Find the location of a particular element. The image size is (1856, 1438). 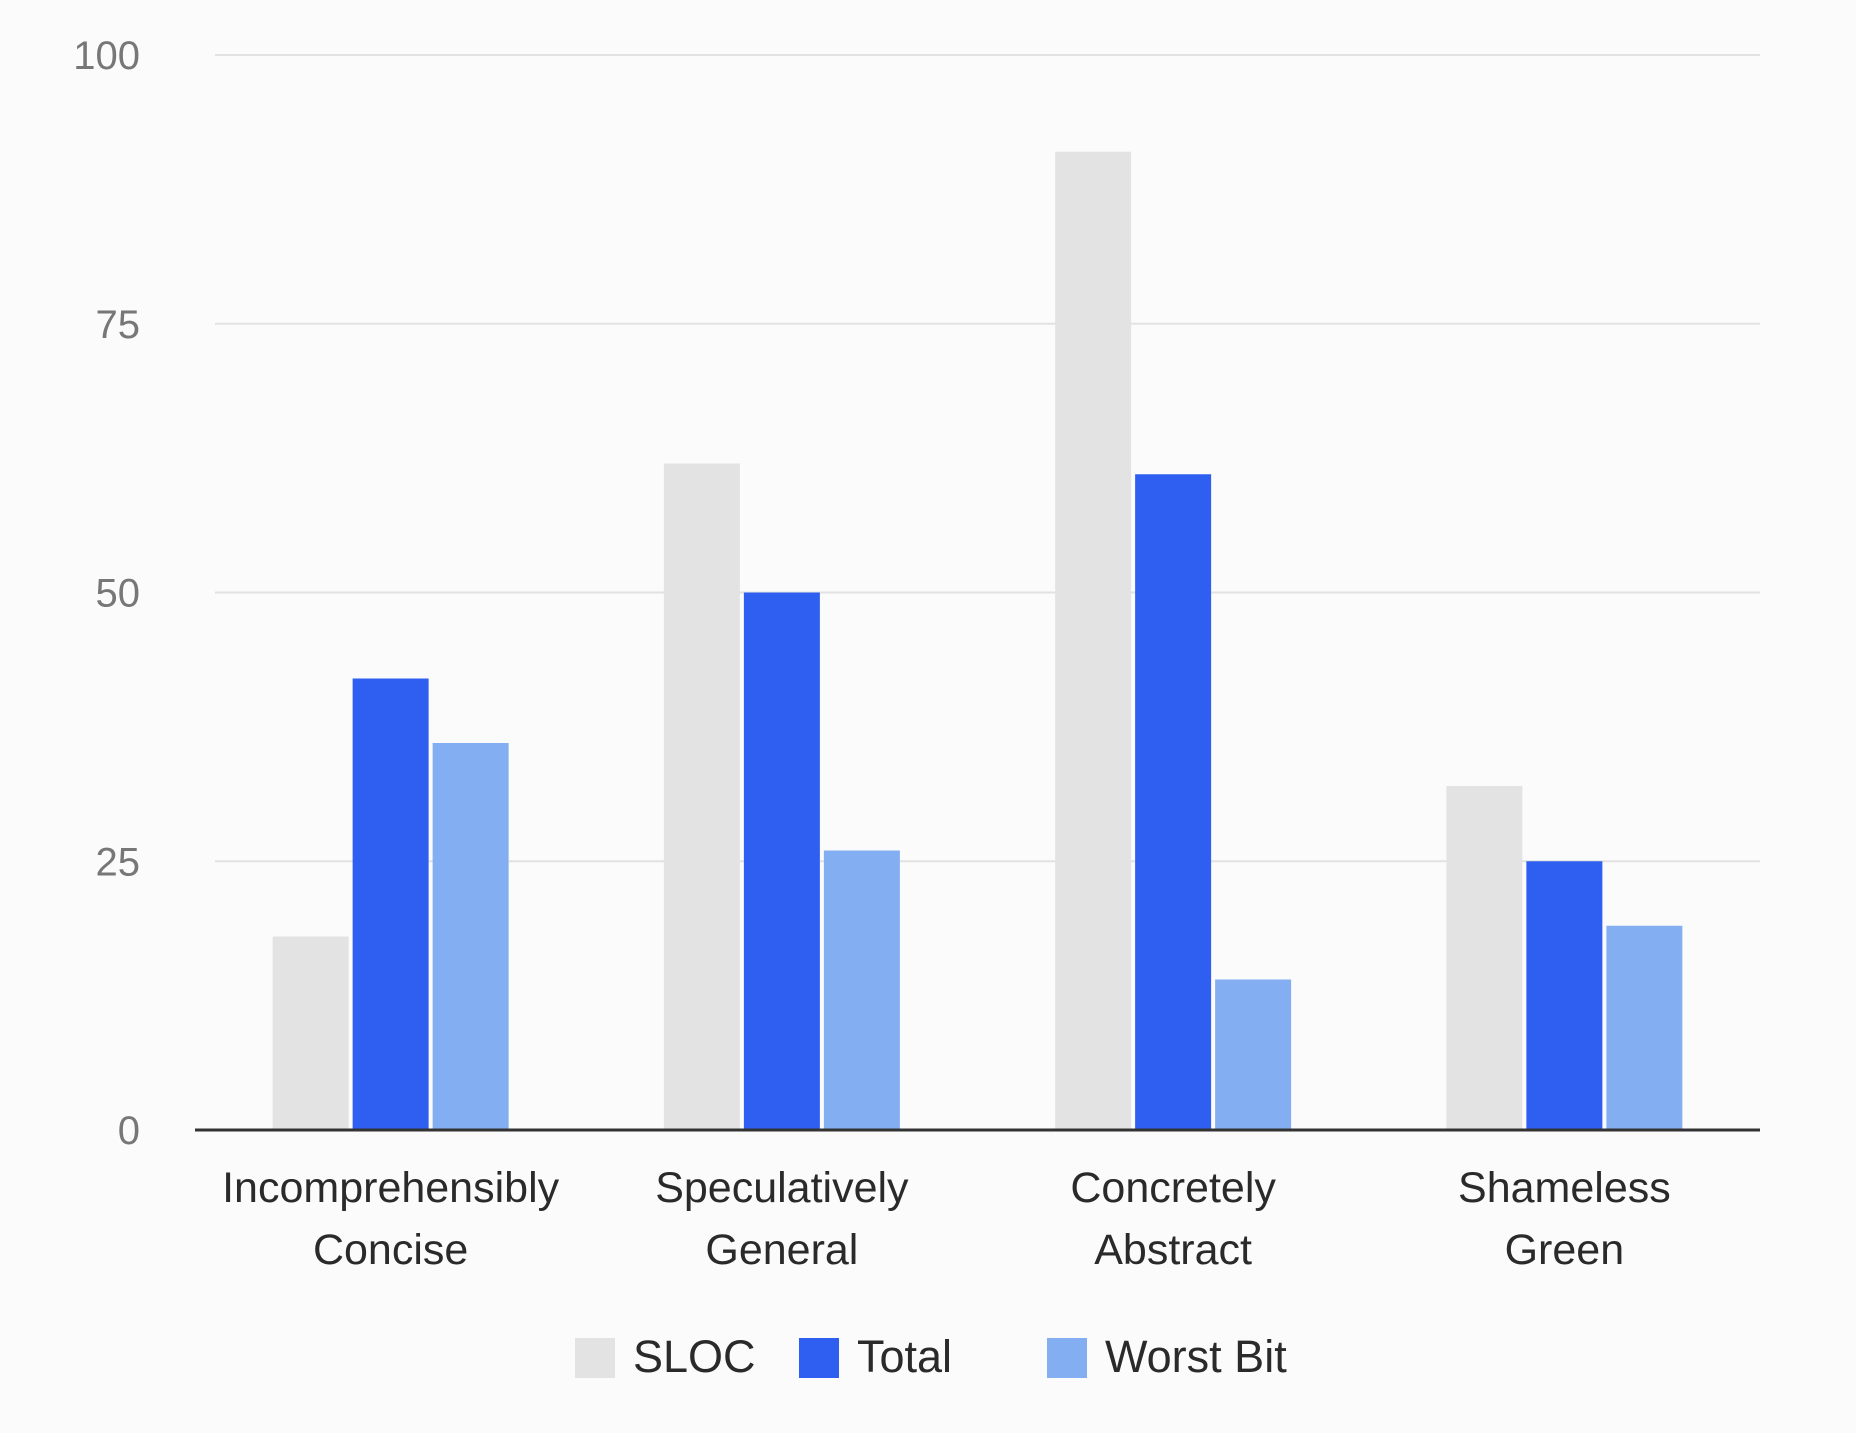

x-category-label: Concretely is located at coordinates (1173, 1188).